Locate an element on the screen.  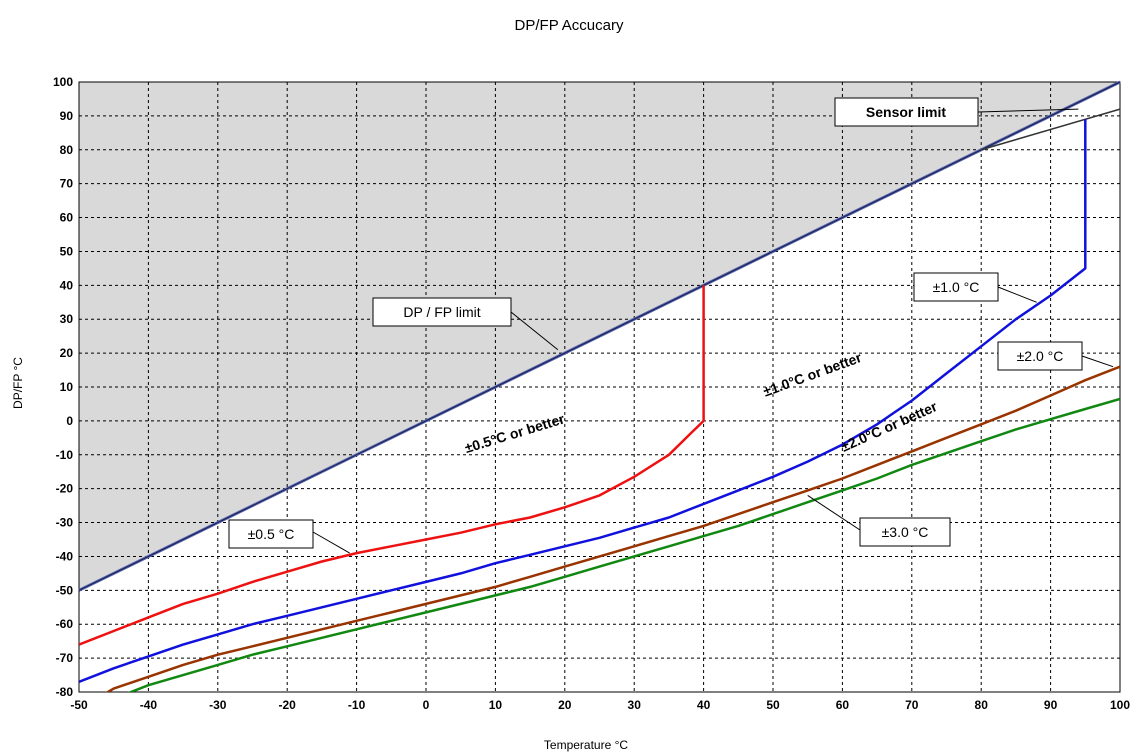
y-tick-label: 80 is located at coordinates (67, 150).